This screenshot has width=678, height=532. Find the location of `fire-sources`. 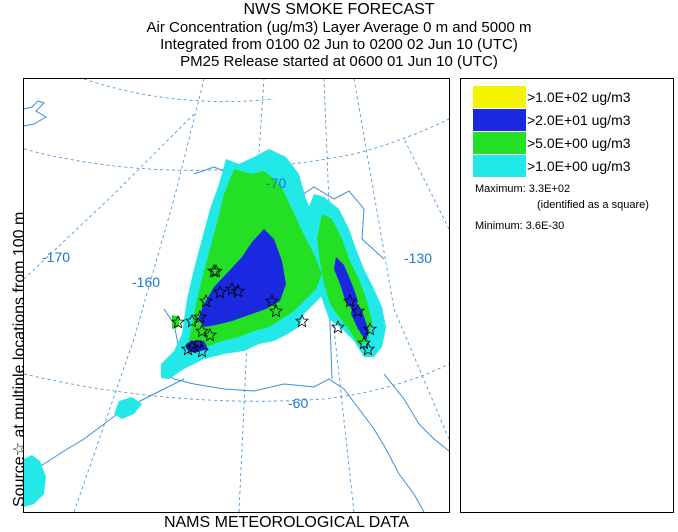

fire-sources is located at coordinates (274, 311).